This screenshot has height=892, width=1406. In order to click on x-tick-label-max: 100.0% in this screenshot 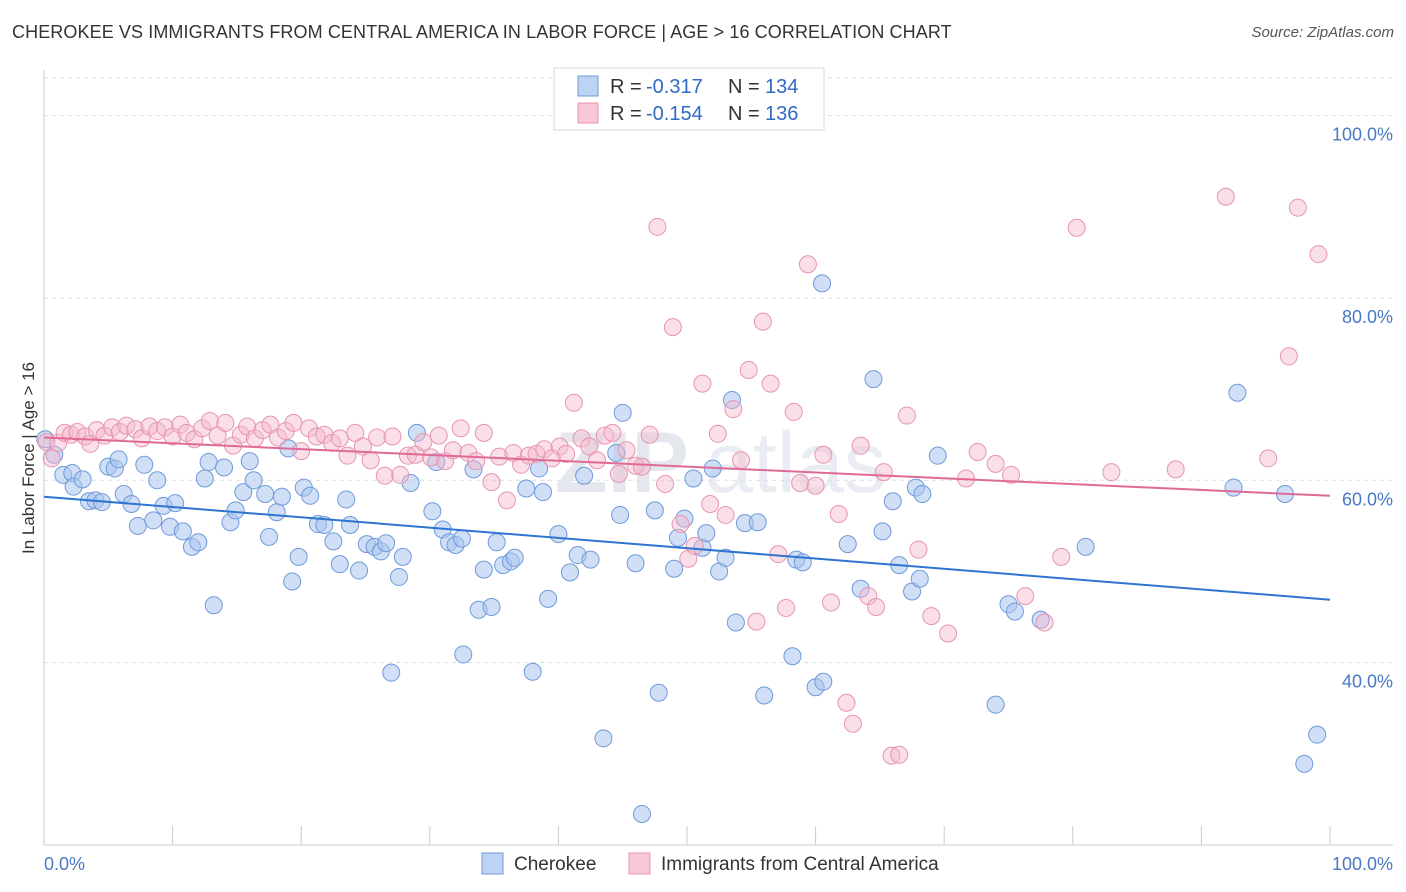, I will do `click(1362, 864)`.